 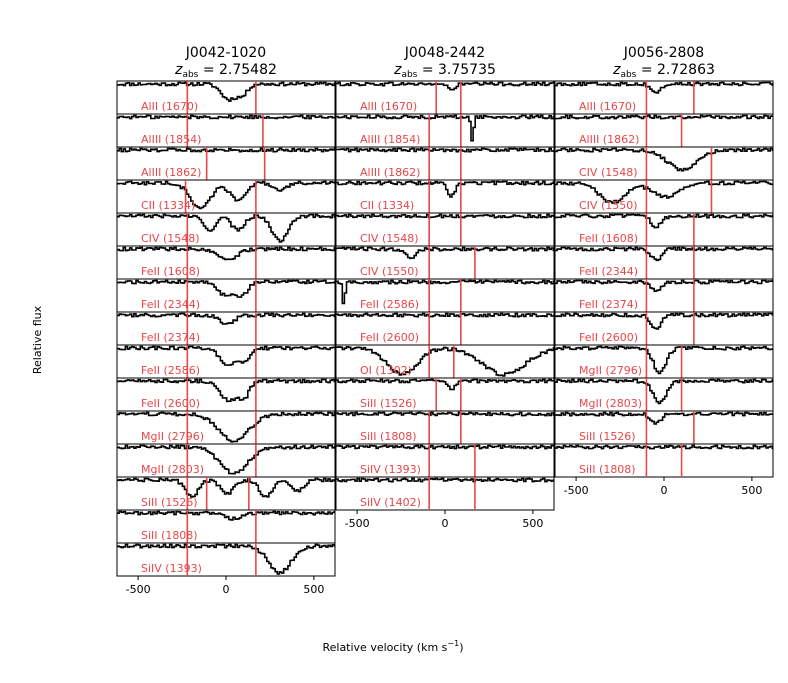 I want to click on ion-label: SiIV (1402), so click(x=390, y=502).